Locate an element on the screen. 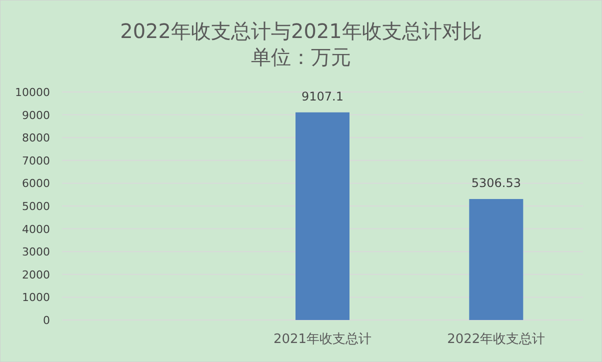 The image size is (602, 362). x-tick-label: 2021年收支总计 is located at coordinates (322, 339).